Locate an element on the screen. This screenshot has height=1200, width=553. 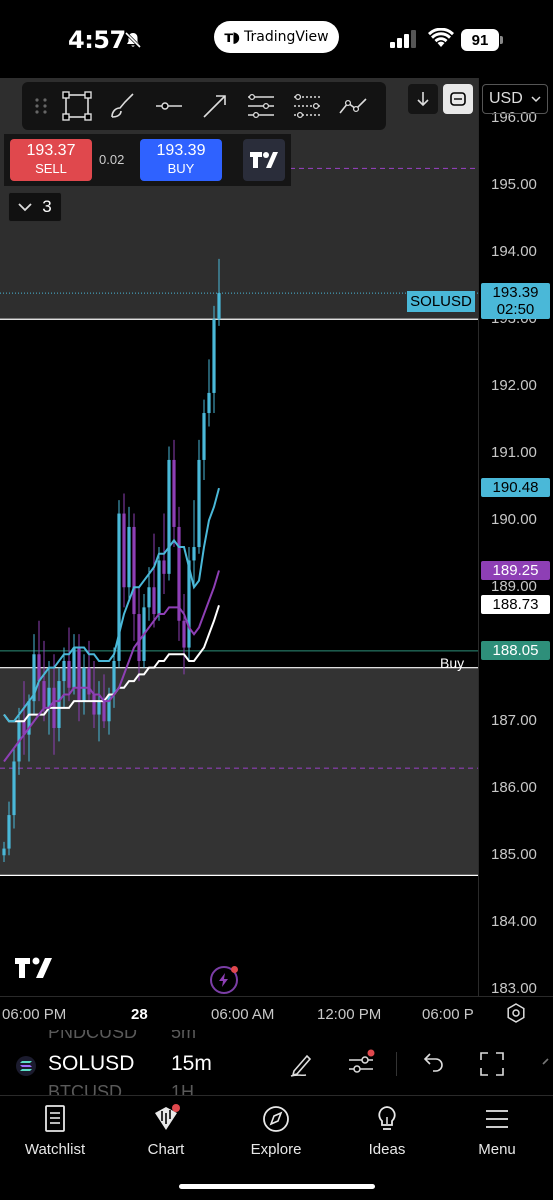
app-pill: ᴛ◗ TradingView is located at coordinates (276, 37).